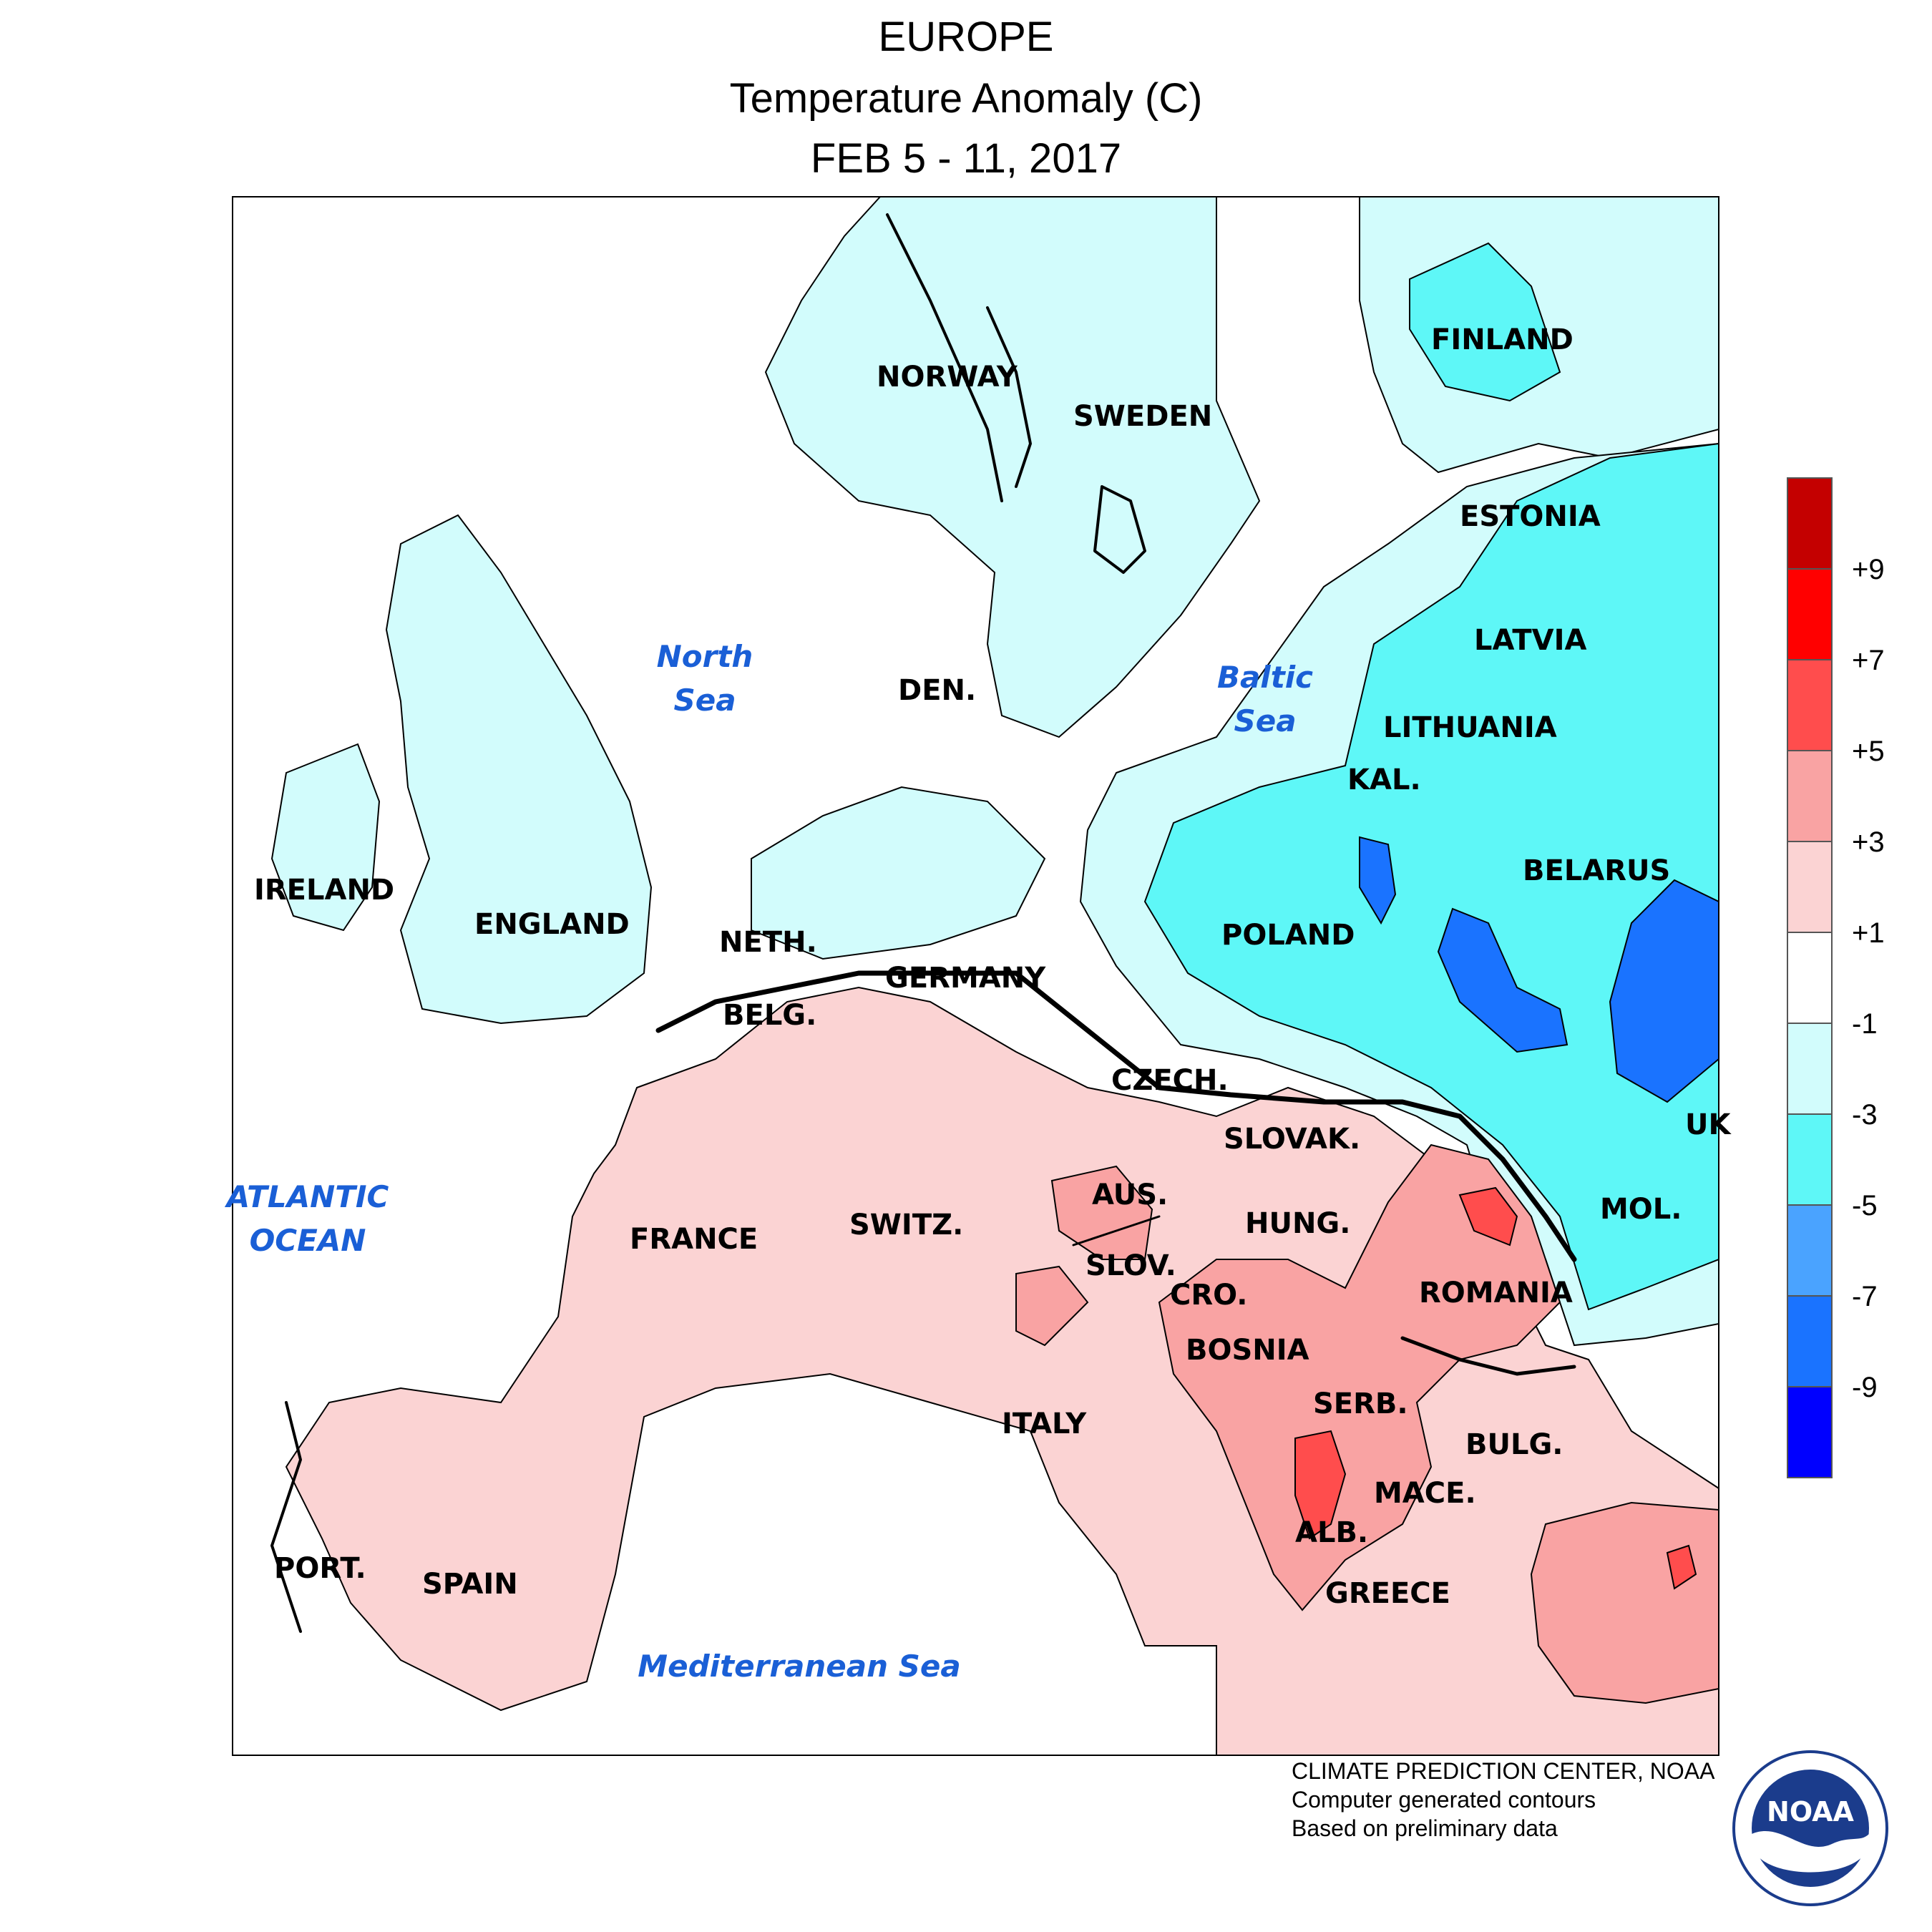 This screenshot has width=1932, height=1932. Describe the element at coordinates (1868, 842) in the screenshot. I see `legend-label: +3` at that location.